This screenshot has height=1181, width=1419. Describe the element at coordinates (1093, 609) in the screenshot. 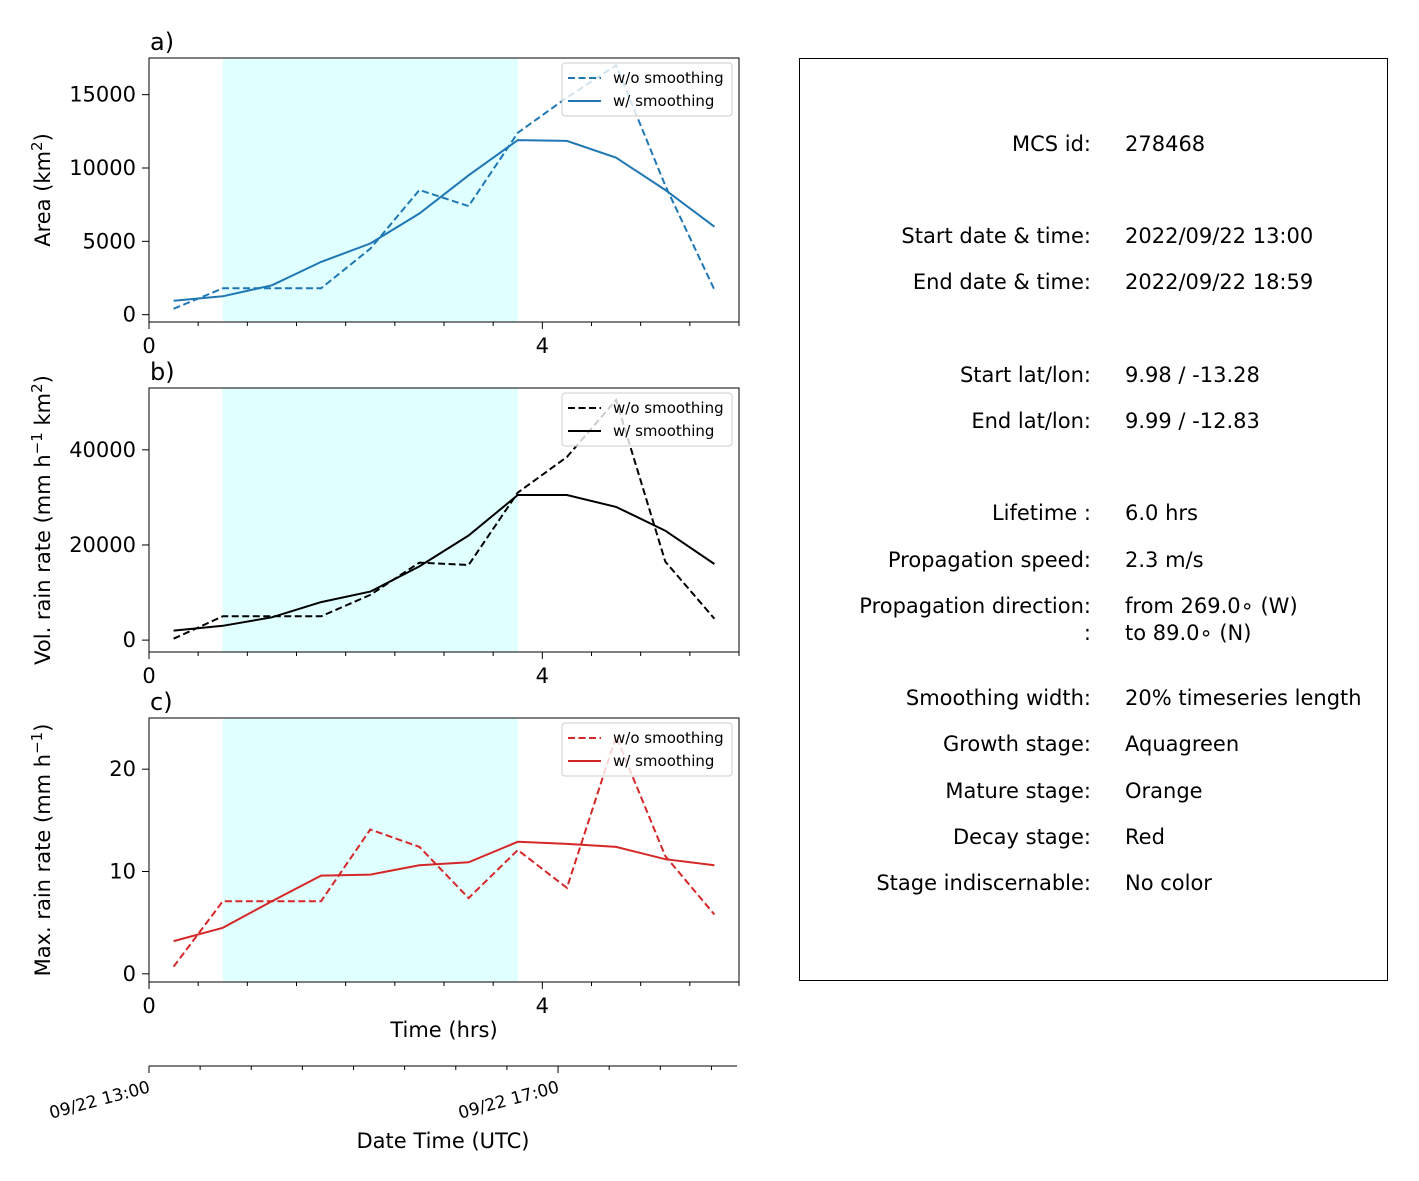

I see `info-row: Propagation direction: from 269.0∘ (W)` at that location.